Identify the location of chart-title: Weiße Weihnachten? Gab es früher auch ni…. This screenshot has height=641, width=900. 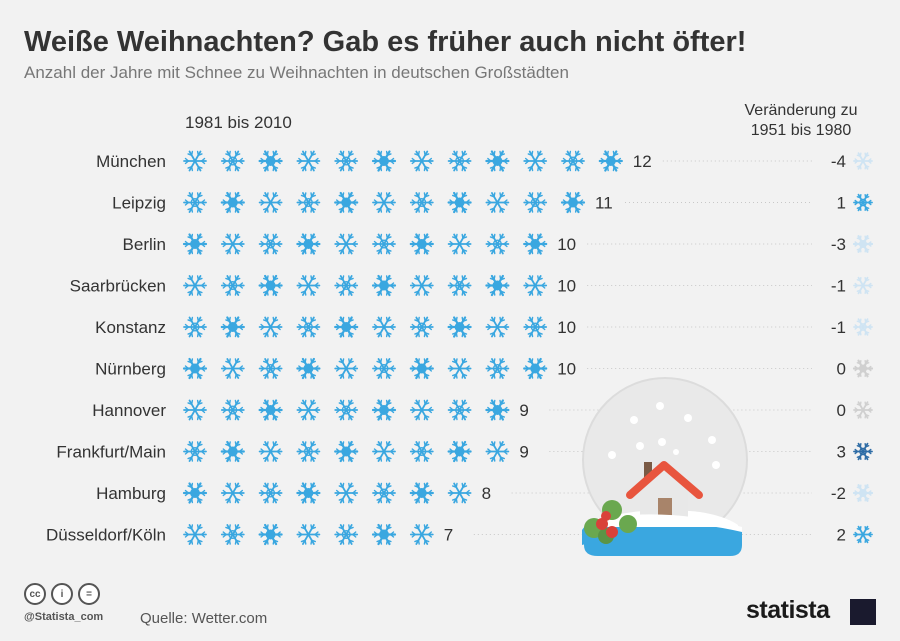
(385, 42).